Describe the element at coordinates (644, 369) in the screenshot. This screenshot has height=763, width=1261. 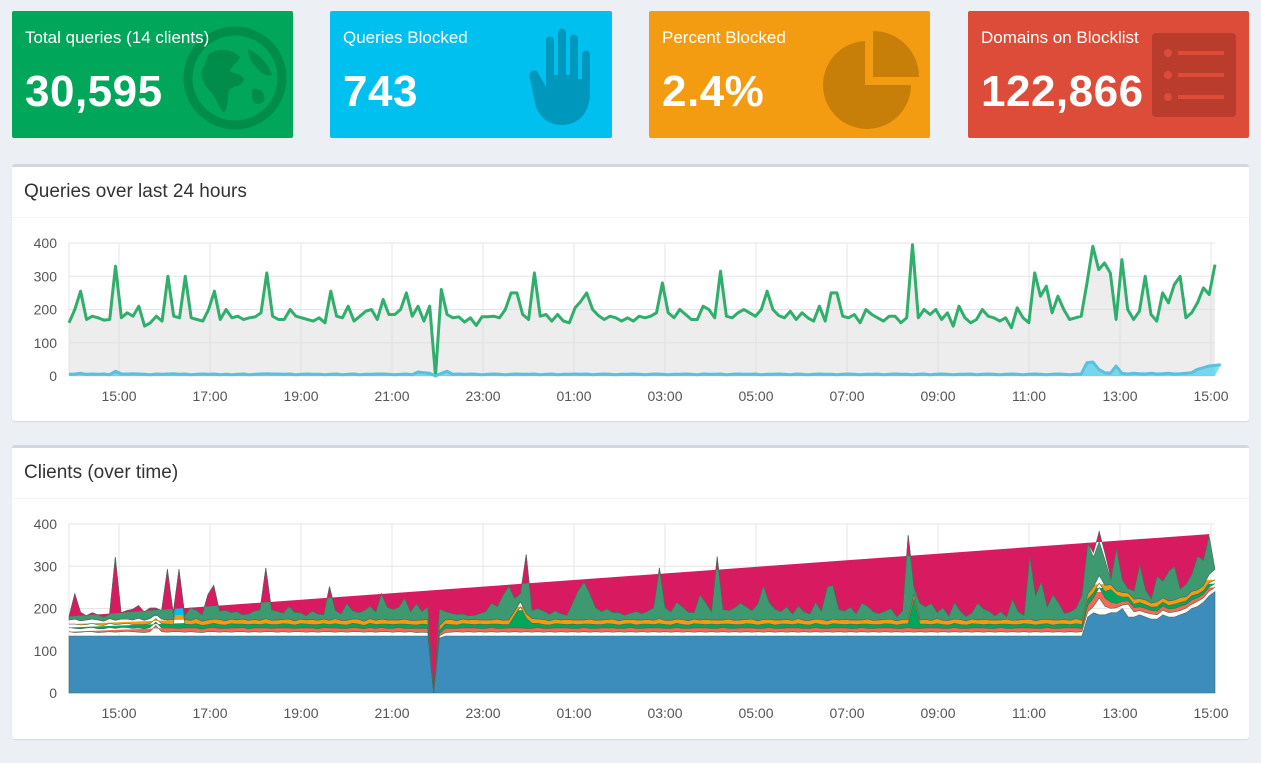
I see `series-line` at that location.